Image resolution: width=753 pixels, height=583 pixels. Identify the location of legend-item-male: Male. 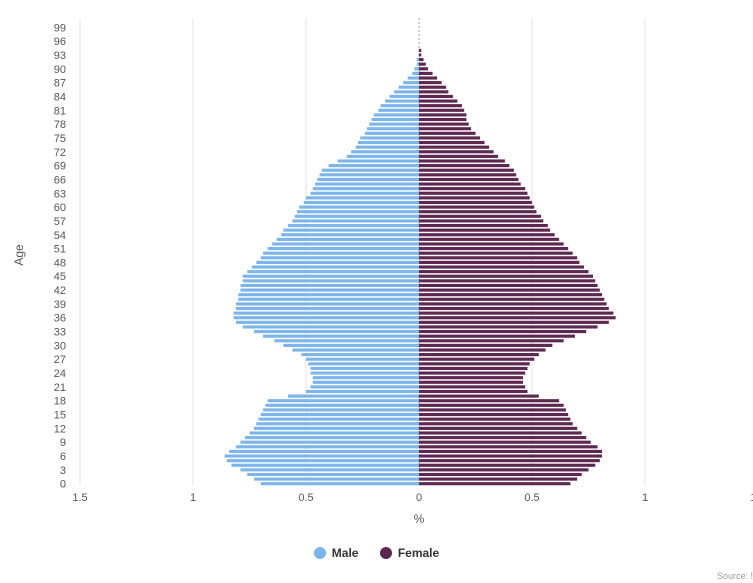
(335, 553).